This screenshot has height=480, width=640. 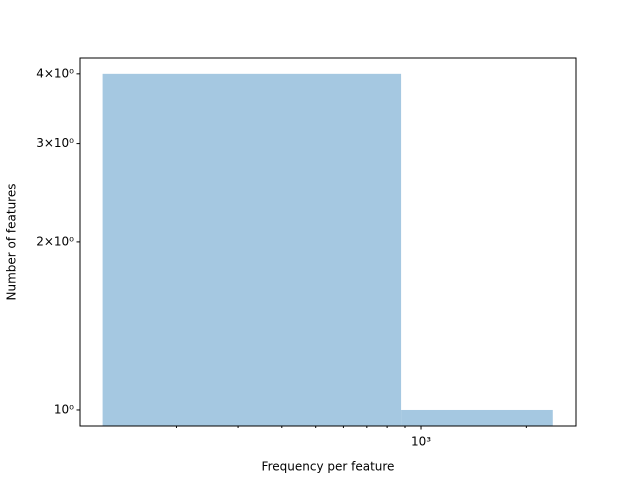 What do you see at coordinates (328, 467) in the screenshot?
I see `x-axis-label: Frequency per feature` at bounding box center [328, 467].